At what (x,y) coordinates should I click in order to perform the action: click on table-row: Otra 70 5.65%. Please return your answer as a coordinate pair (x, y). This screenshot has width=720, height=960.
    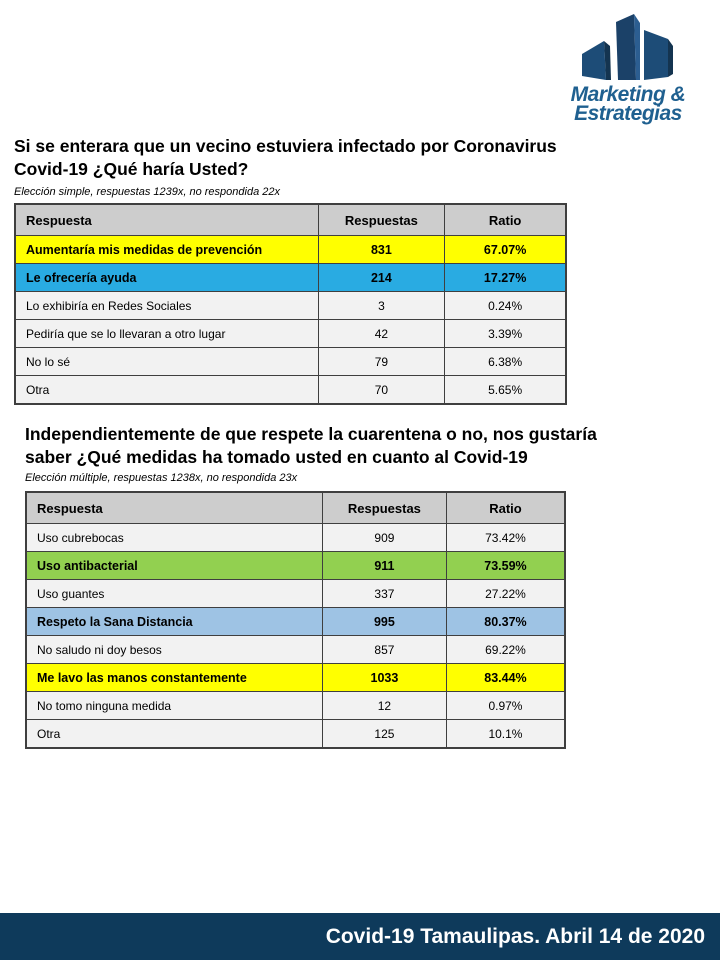
    Looking at the image, I should click on (290, 390).